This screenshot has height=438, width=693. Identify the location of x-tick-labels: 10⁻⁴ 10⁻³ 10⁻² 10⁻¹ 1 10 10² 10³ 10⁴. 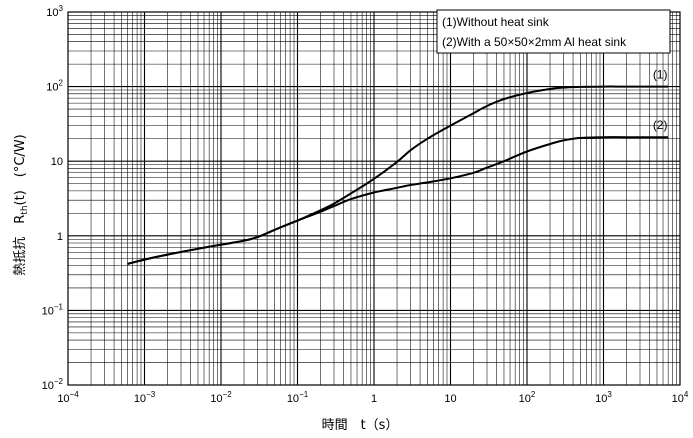
(373, 397).